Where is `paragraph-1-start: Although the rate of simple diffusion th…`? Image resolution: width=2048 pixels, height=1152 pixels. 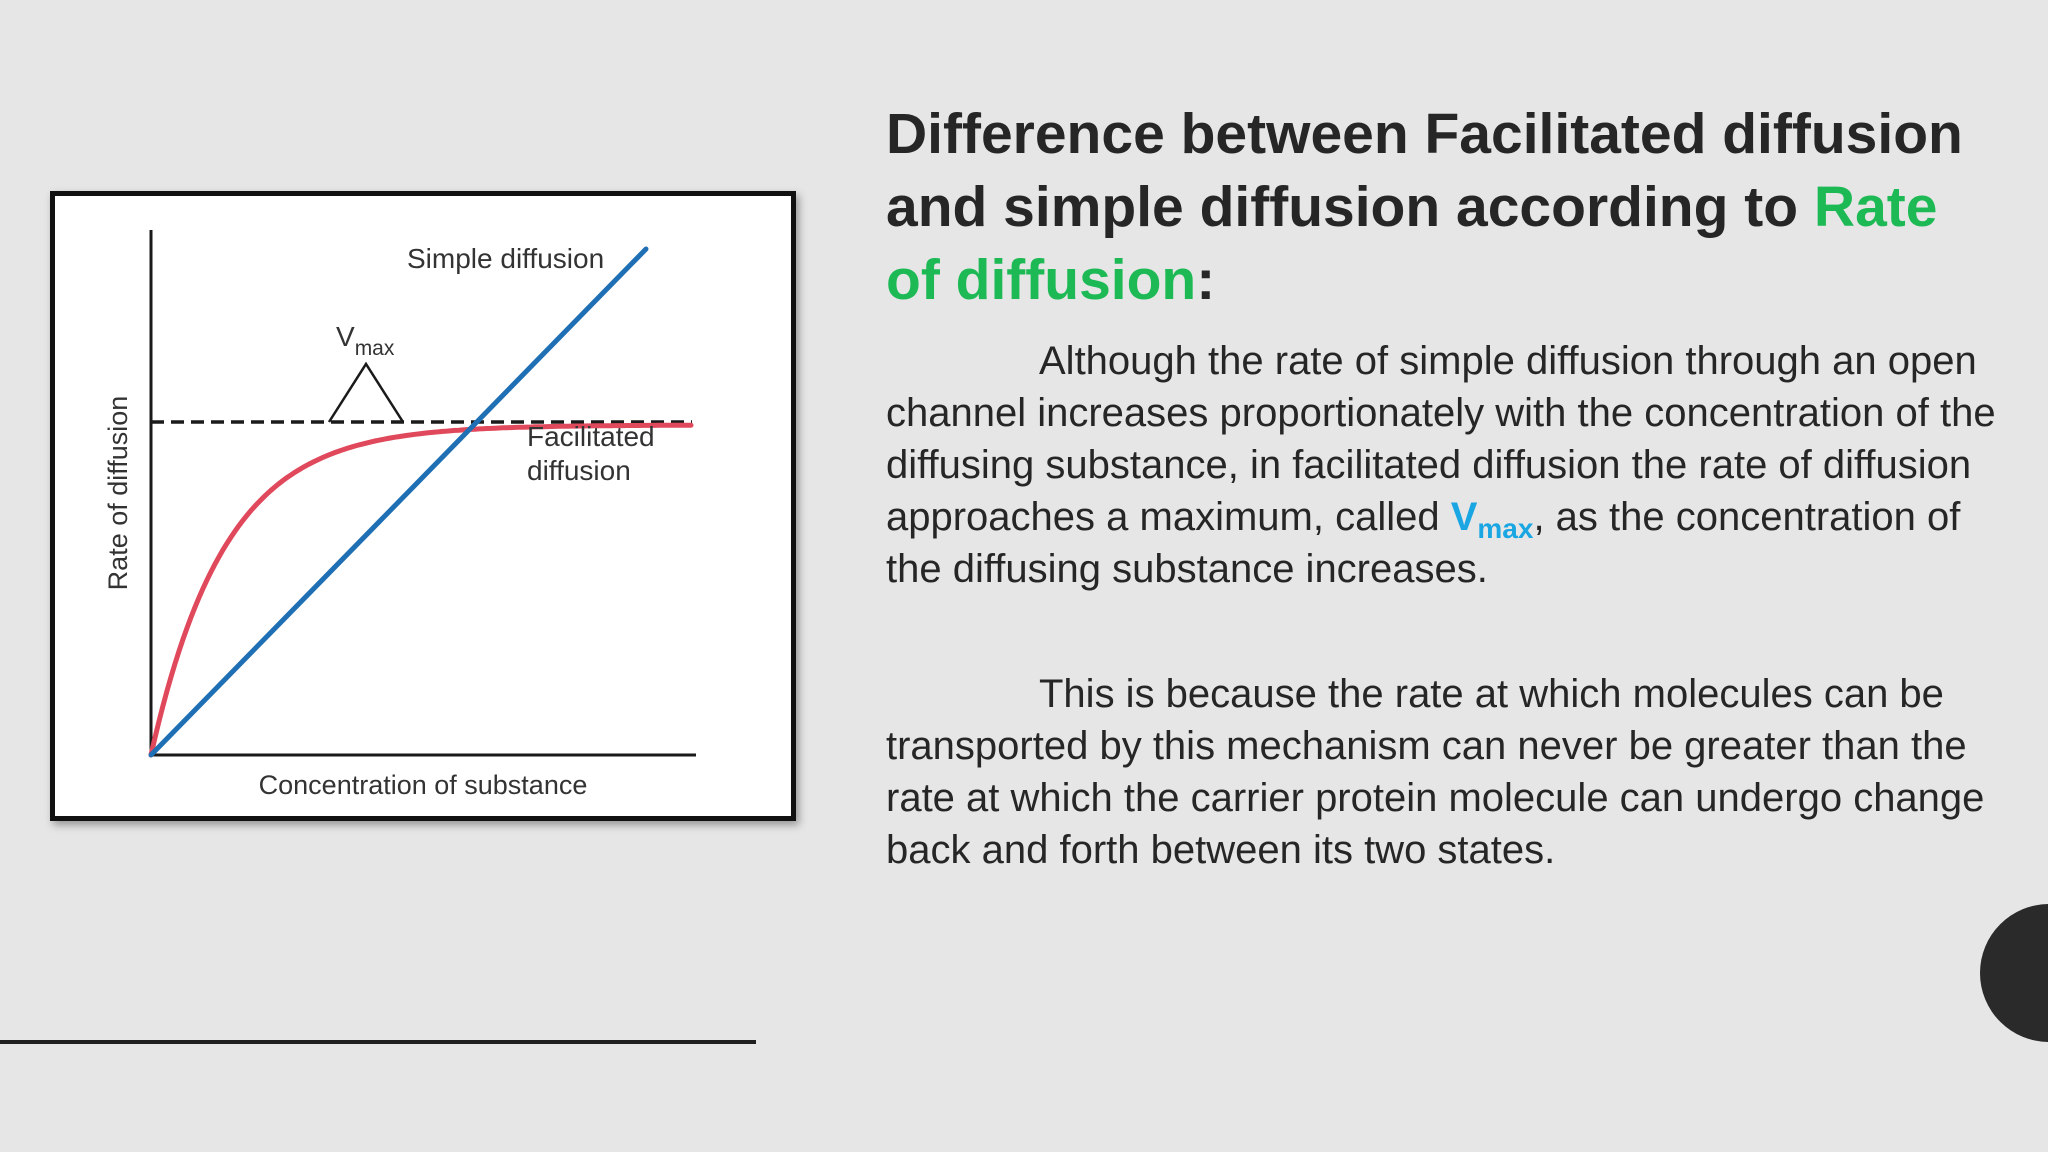 paragraph-1-start: Although the rate of simple diffusion th… is located at coordinates (1441, 439).